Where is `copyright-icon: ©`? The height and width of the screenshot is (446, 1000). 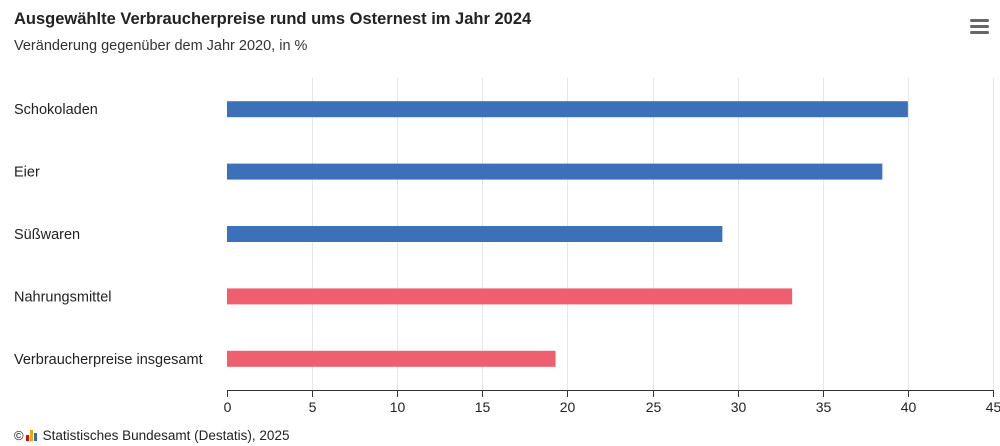
copyright-icon: © is located at coordinates (19, 435).